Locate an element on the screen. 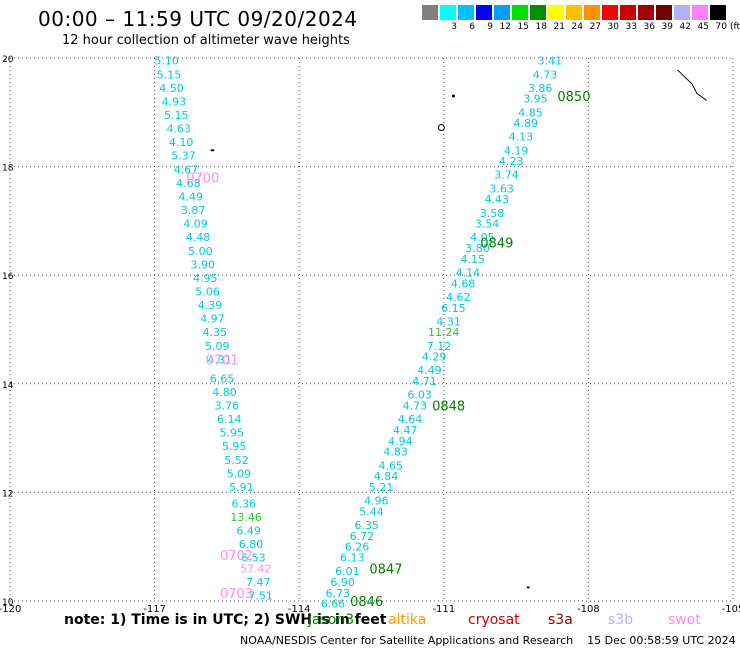 The height and width of the screenshot is (650, 740). wave-height-label: 4.95 is located at coordinates (205, 278).